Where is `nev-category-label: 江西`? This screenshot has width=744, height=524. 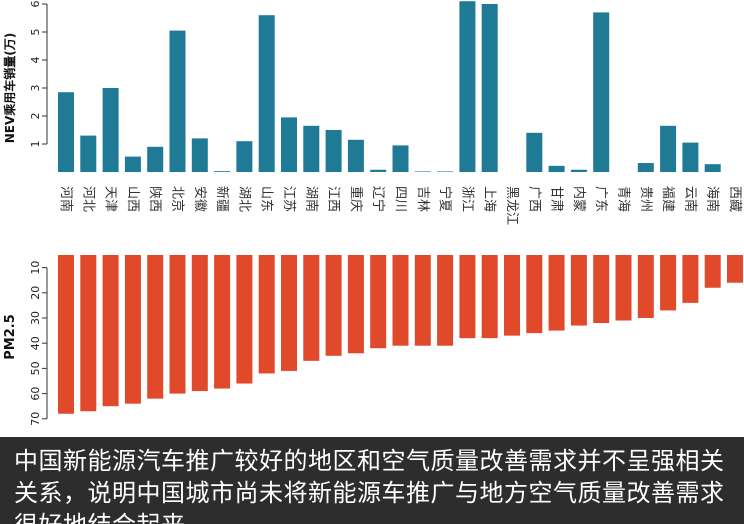
nev-category-label: 江西 is located at coordinates (333, 199).